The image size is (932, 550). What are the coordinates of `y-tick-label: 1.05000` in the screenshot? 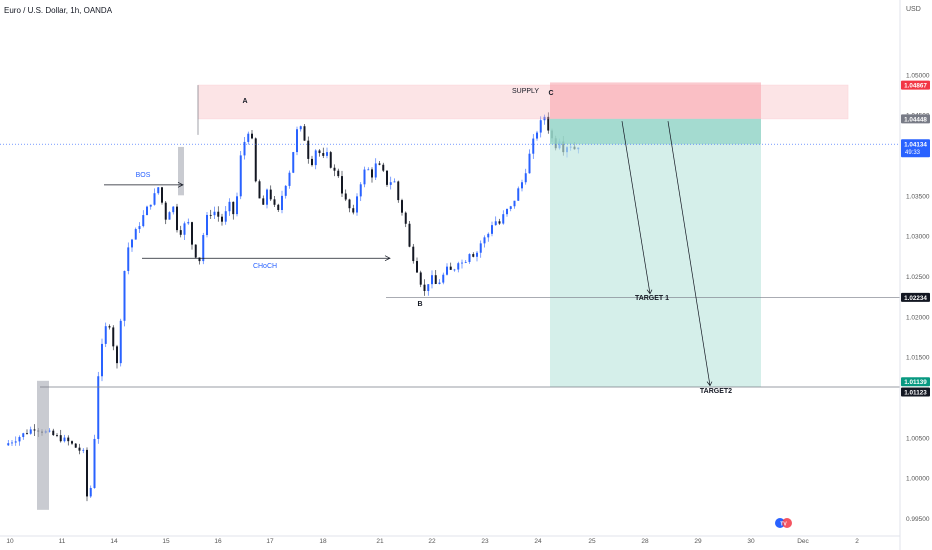 It's located at (918, 75).